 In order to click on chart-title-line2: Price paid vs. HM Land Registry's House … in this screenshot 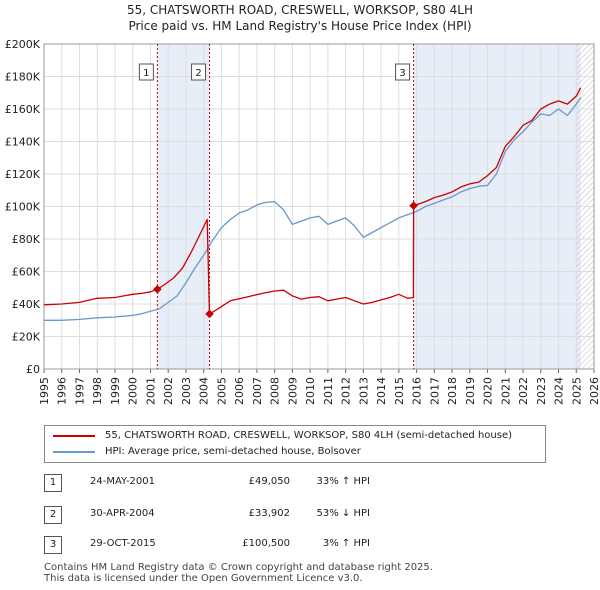, I will do `click(300, 26)`.